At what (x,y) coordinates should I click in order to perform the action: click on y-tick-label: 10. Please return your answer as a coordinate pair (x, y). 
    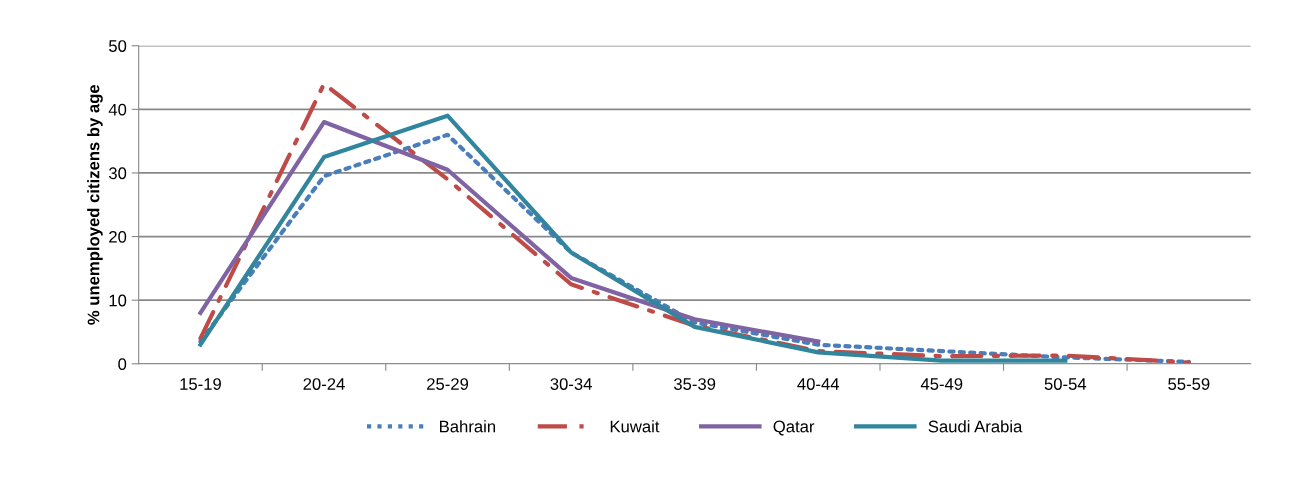
    Looking at the image, I should click on (118, 300).